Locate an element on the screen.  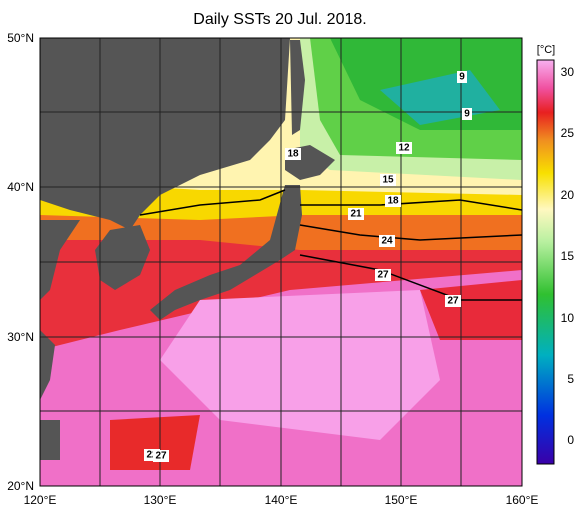
contour-label: 21 is located at coordinates (356, 214).